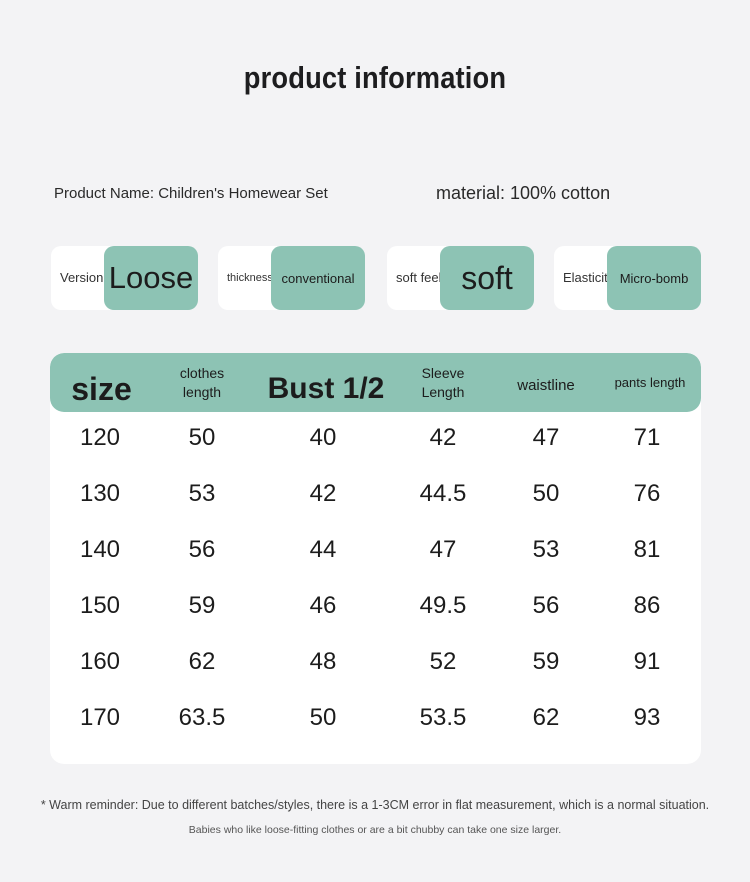 This screenshot has width=750, height=882. I want to click on cell-bust: 50, so click(323, 717).